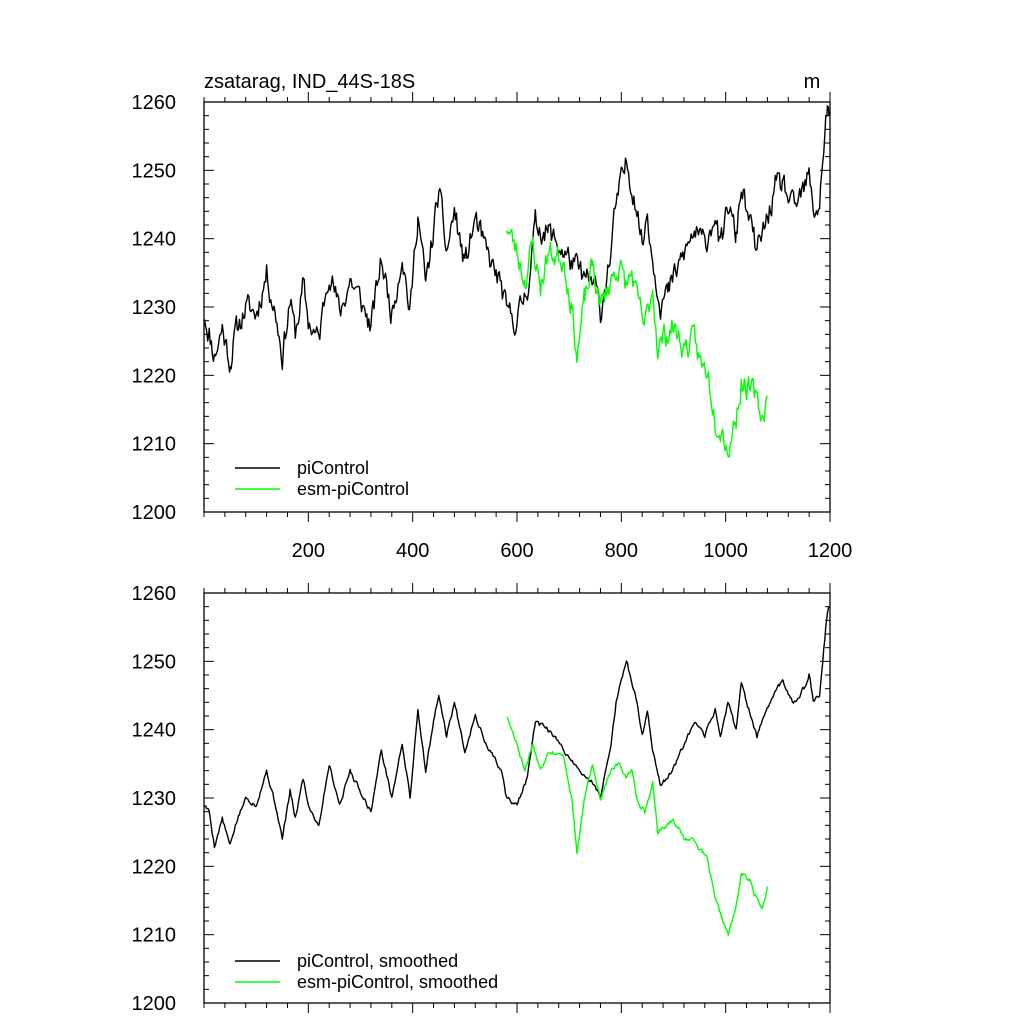  Describe the element at coordinates (333, 468) in the screenshot. I see `legend-label: piControl` at that location.